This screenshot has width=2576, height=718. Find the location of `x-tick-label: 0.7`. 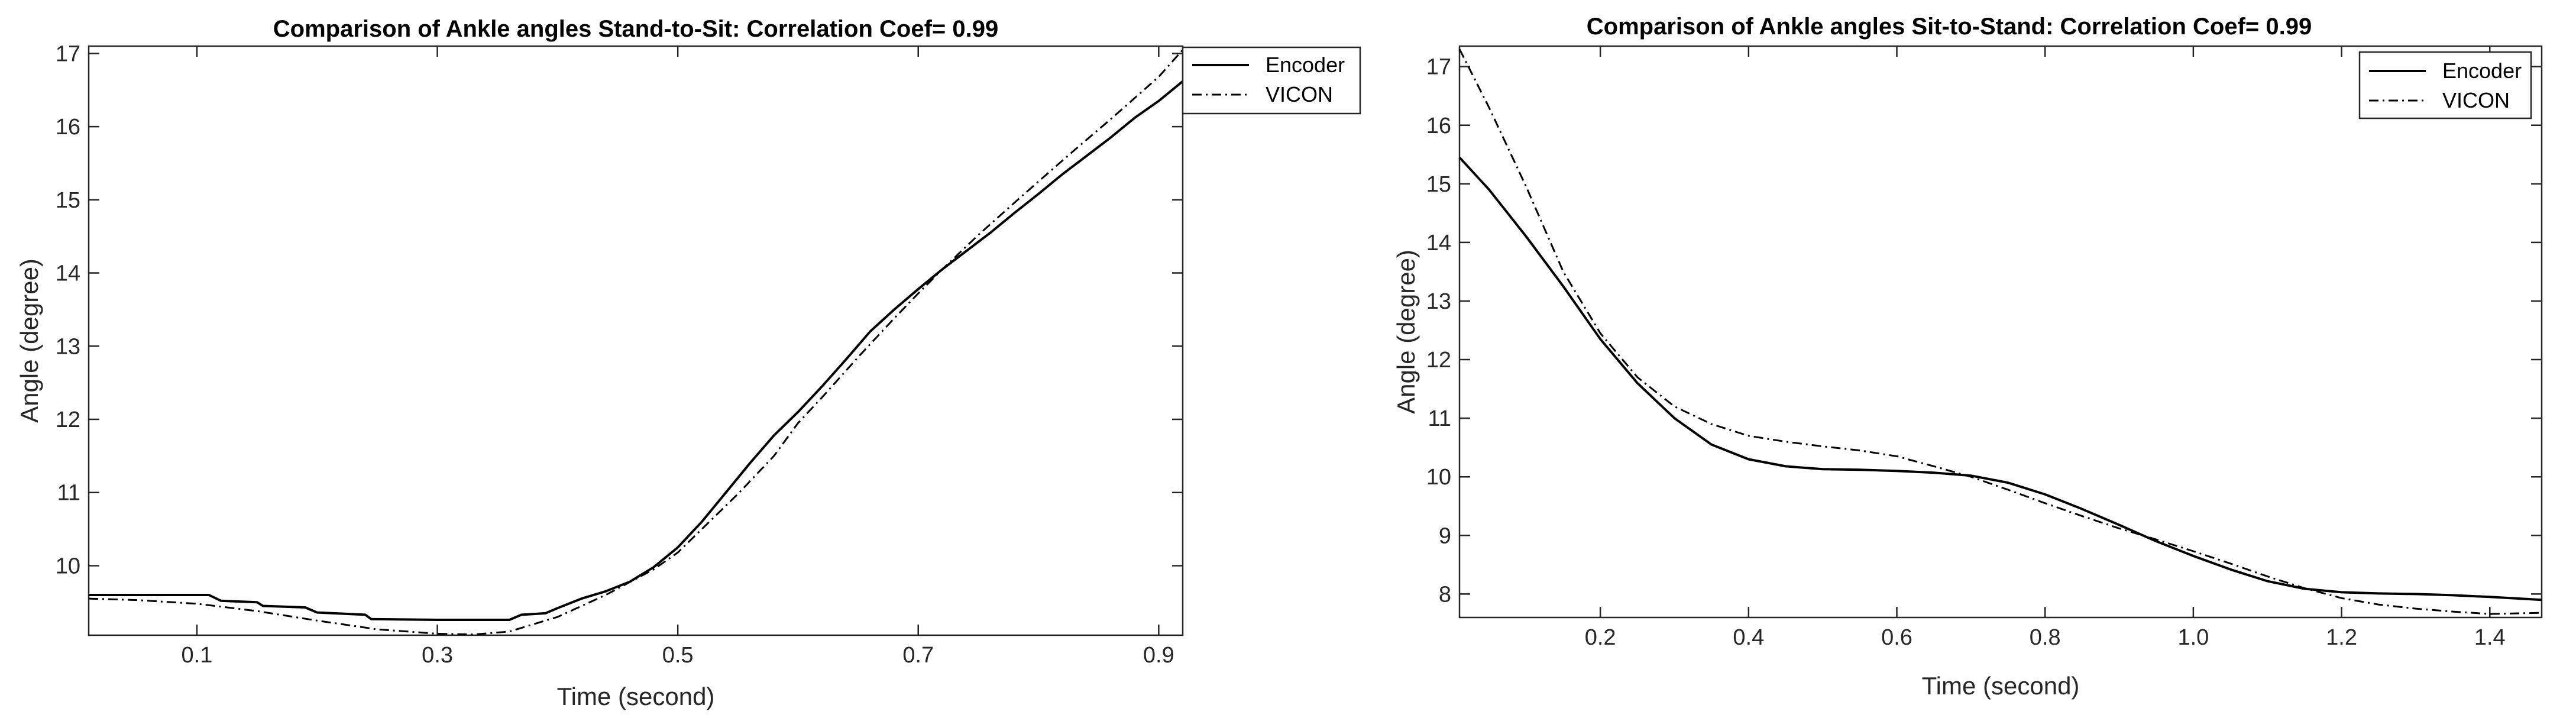

x-tick-label: 0.7 is located at coordinates (918, 655).